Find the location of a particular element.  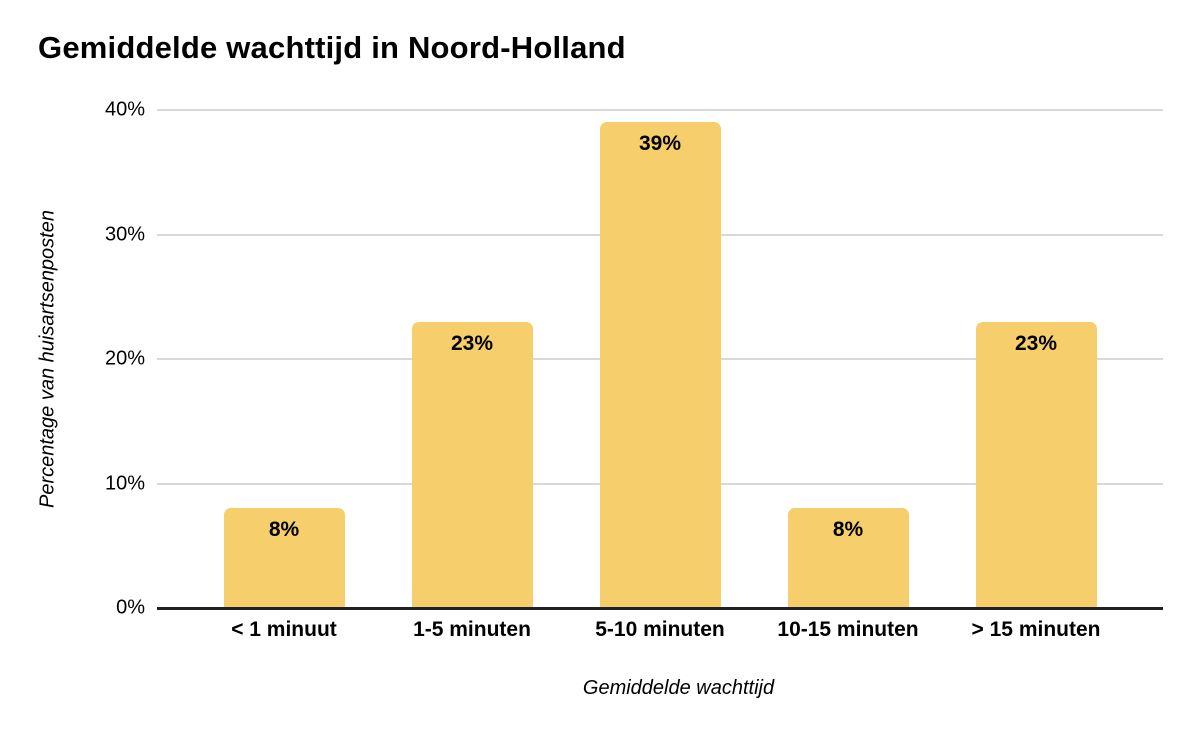

x-category-4: 10-15 minuten is located at coordinates (847, 630).